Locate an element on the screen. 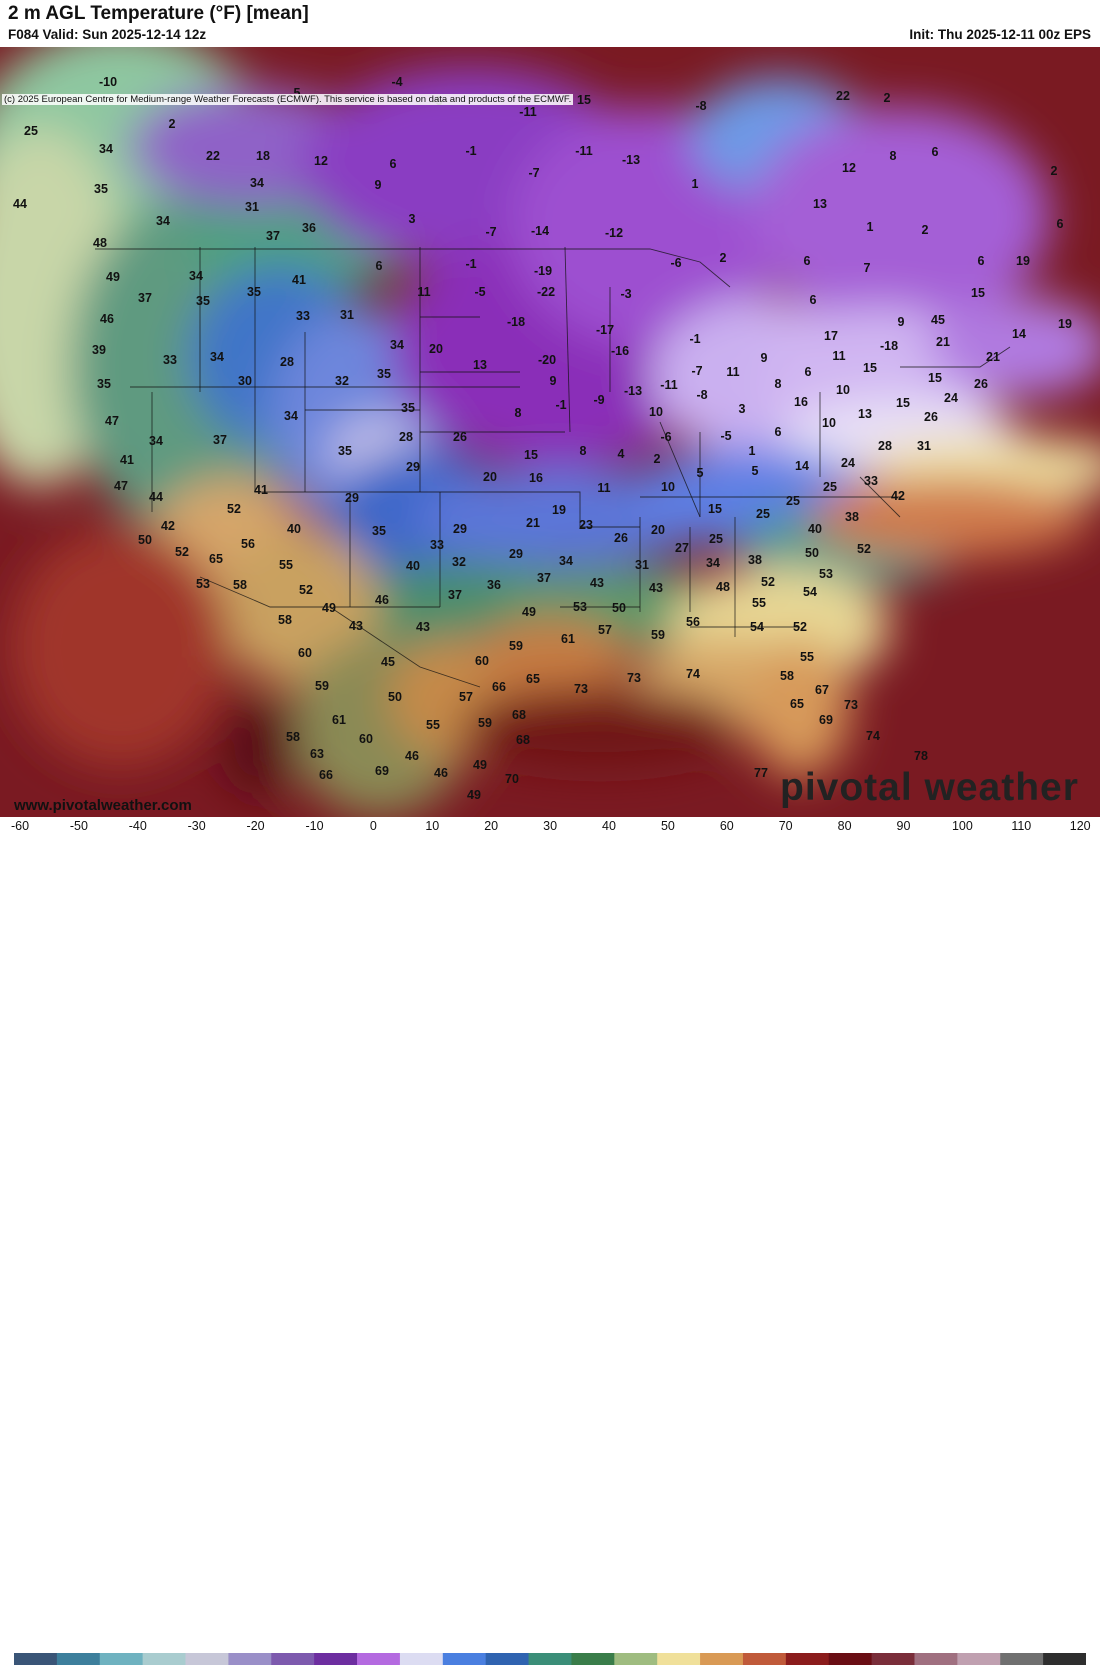 The width and height of the screenshot is (1100, 1665). temperature-label: -9 is located at coordinates (598, 400).